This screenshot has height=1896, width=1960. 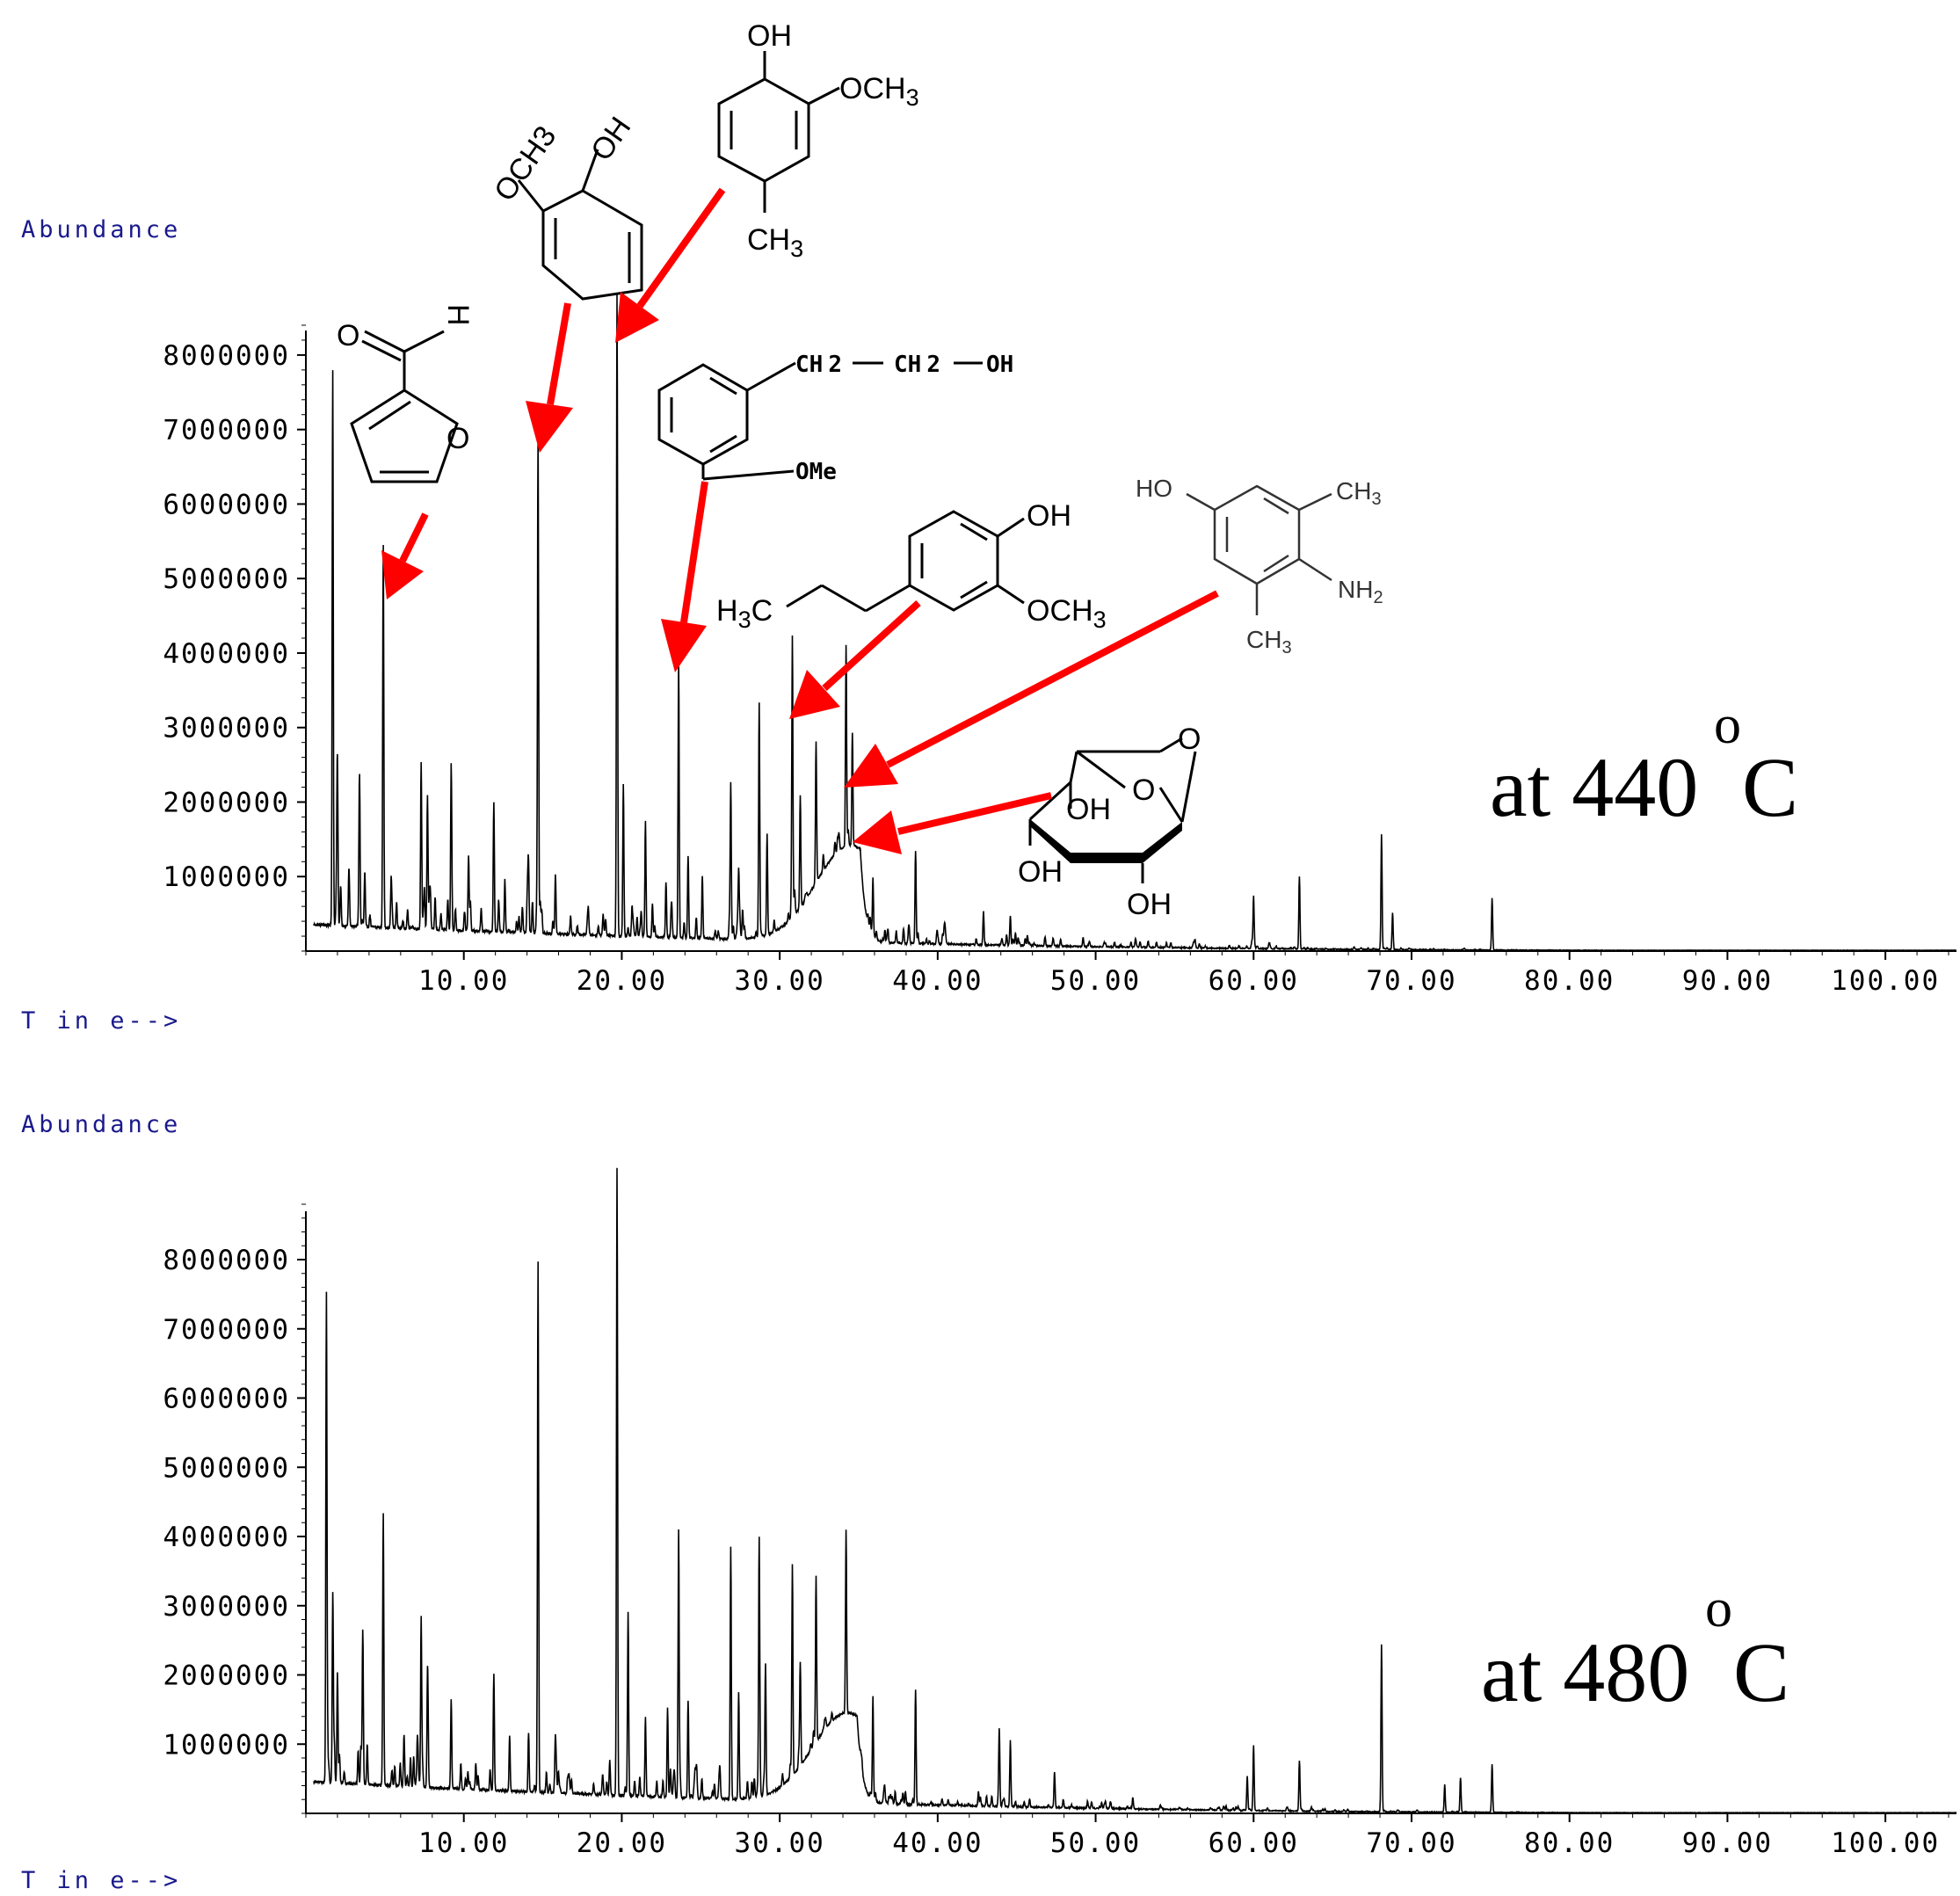 I want to click on levoglucosan-structure: O O OH OH OH, so click(x=1109, y=822).